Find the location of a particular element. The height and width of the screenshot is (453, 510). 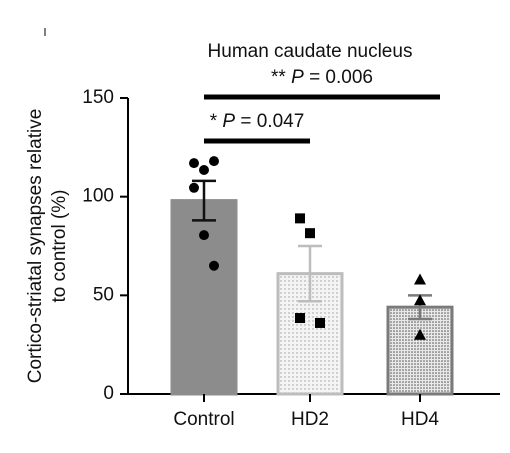

bar is located at coordinates (204, 297).